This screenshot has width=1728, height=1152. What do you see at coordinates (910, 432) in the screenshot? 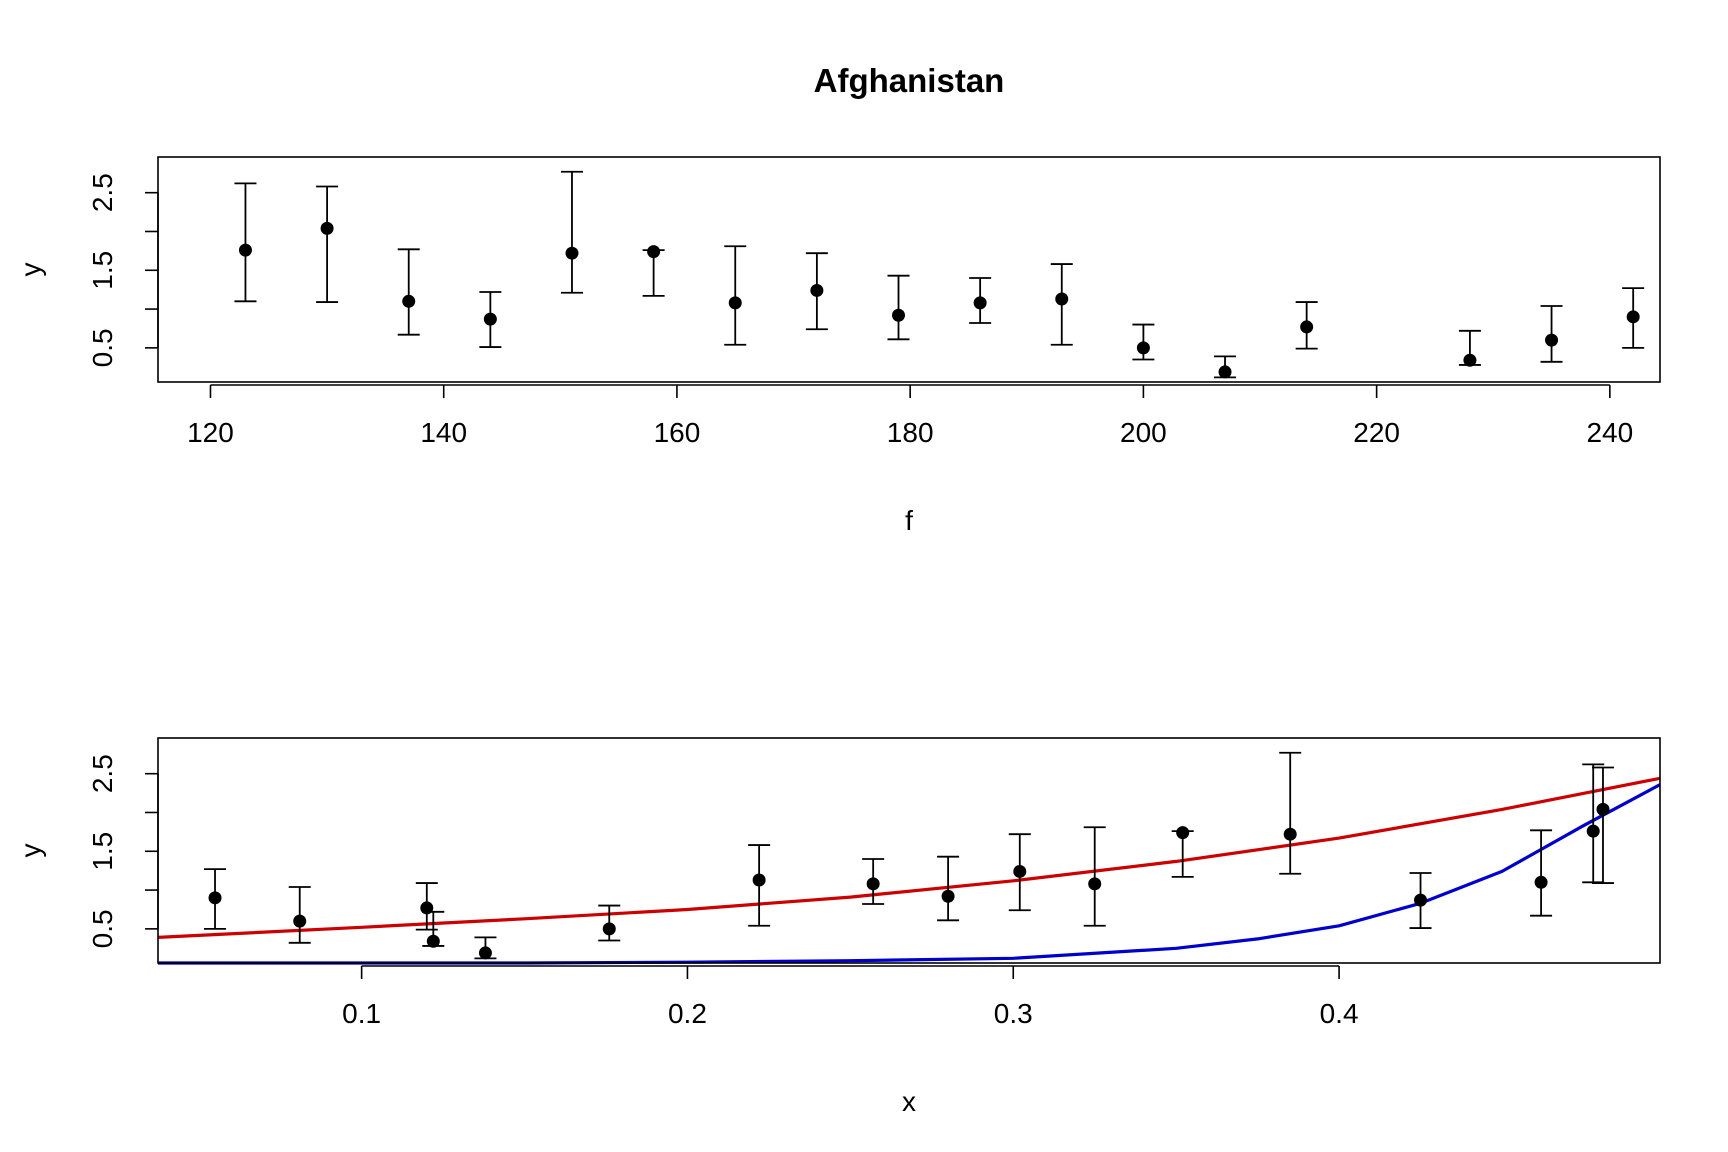
I see `top-x-tick-label-3: 180` at bounding box center [910, 432].